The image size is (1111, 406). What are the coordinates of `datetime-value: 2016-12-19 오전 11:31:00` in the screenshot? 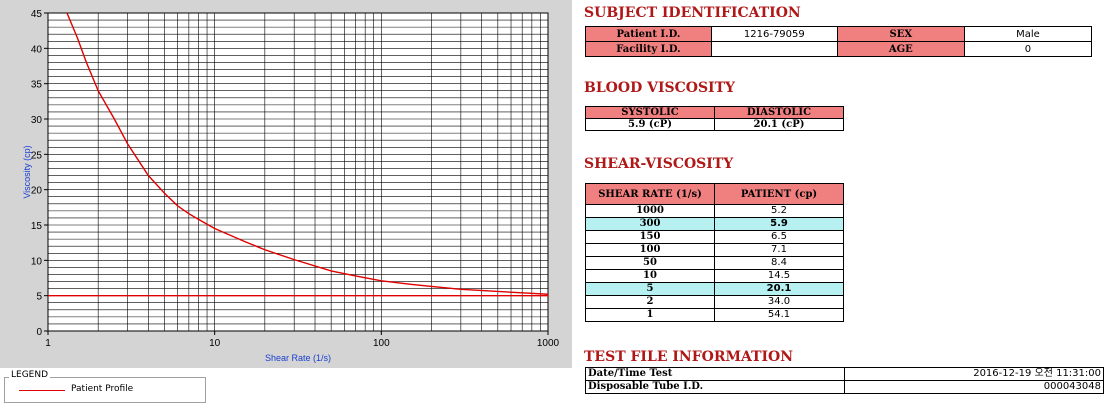 It's located at (974, 374).